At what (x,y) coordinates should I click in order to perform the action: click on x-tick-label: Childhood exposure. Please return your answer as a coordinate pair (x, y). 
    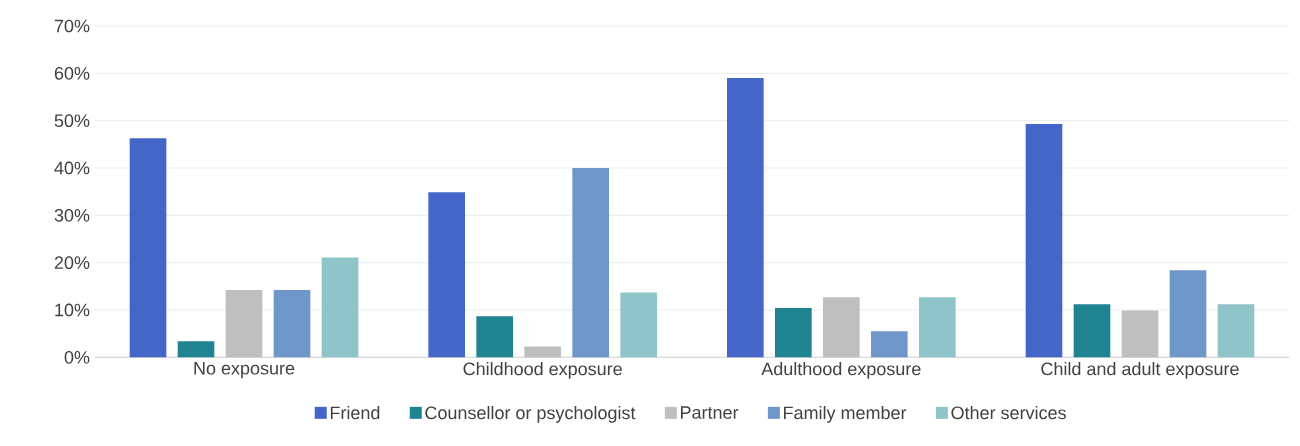
    Looking at the image, I should click on (542, 370).